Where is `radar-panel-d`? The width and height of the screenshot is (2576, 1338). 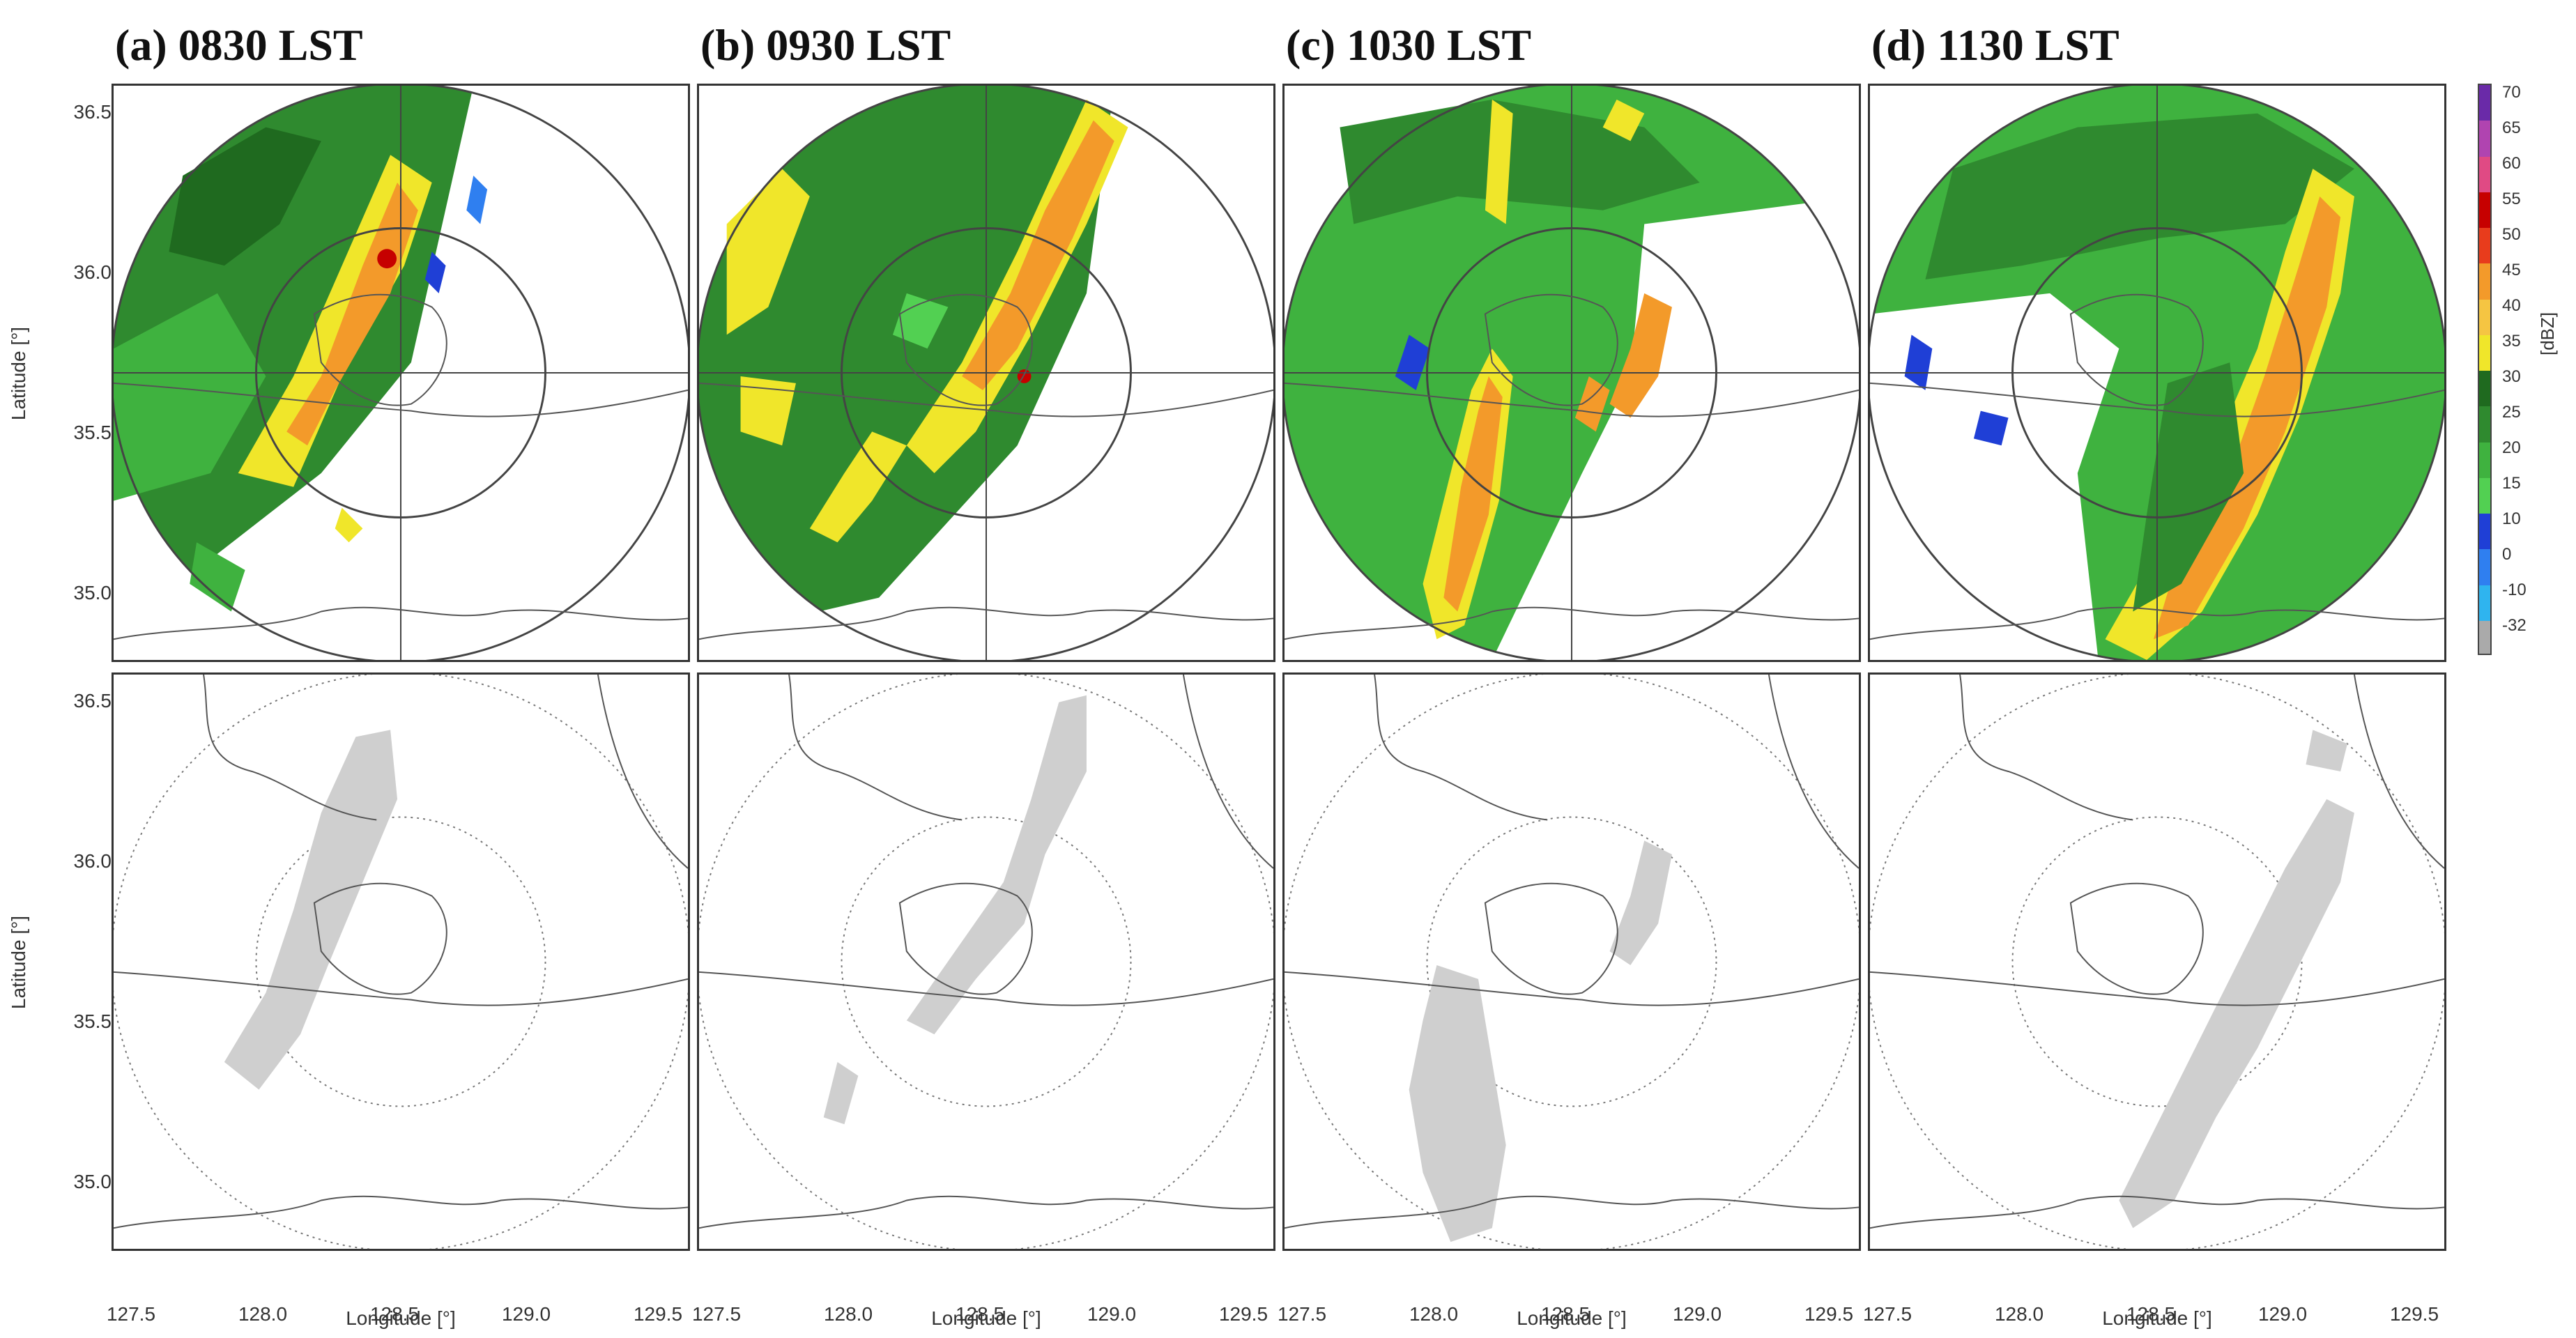 radar-panel-d is located at coordinates (2157, 373).